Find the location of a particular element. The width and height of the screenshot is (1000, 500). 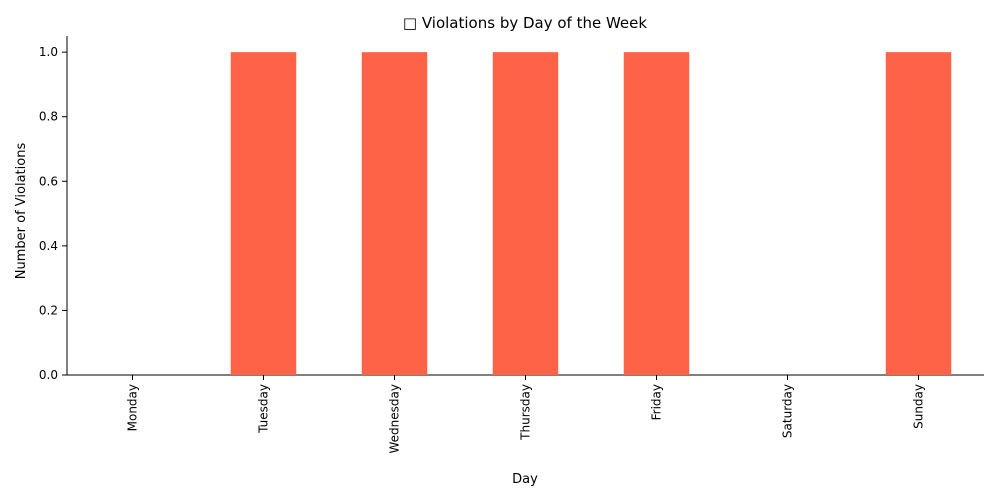

y-tick-label: 0.8 is located at coordinates (48, 117).